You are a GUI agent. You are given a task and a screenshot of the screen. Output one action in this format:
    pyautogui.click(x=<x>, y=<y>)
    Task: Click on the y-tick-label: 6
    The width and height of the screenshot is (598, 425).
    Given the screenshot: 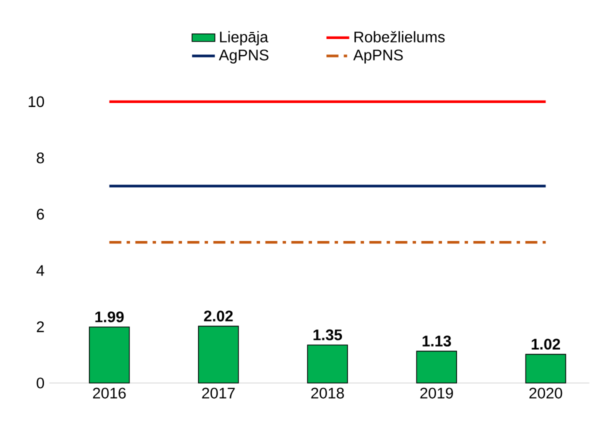 What is the action you would take?
    pyautogui.click(x=40, y=214)
    